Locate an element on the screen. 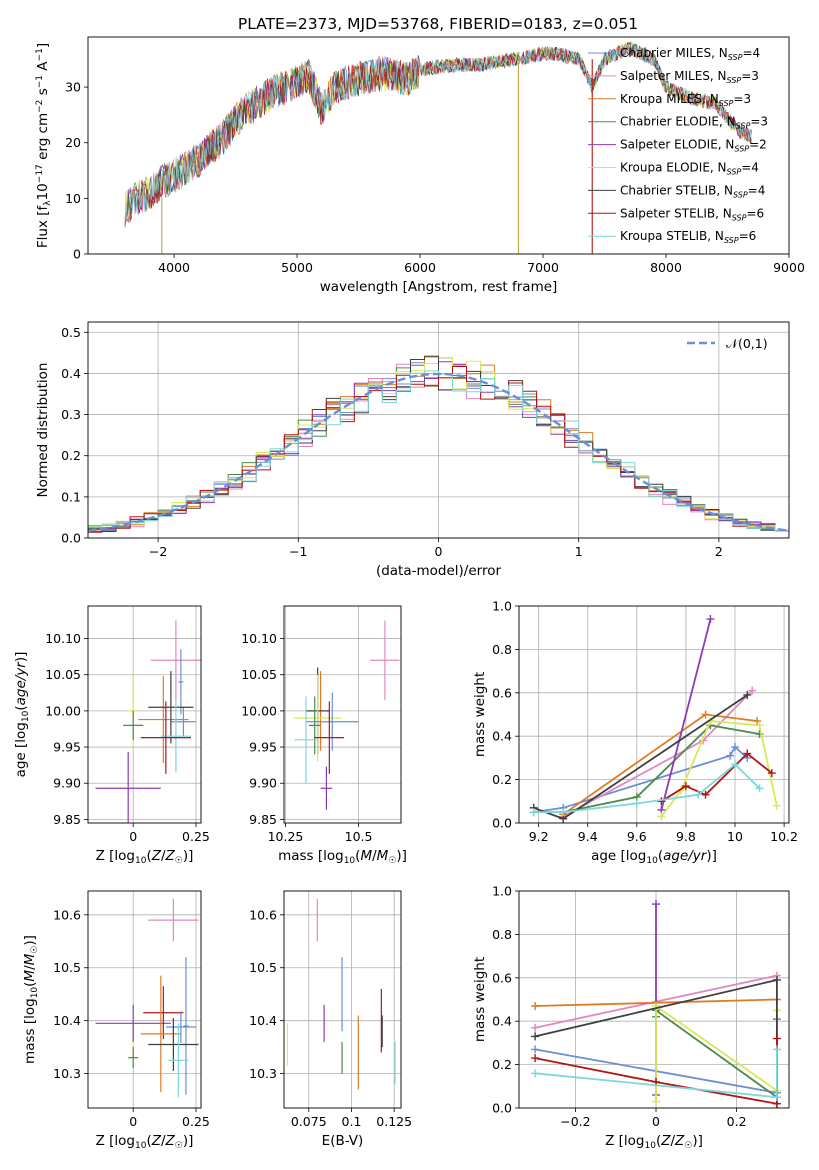 The width and height of the screenshot is (819, 1170). legend-entry: Chabrier STELIB, NSSP=4 is located at coordinates (692, 191).